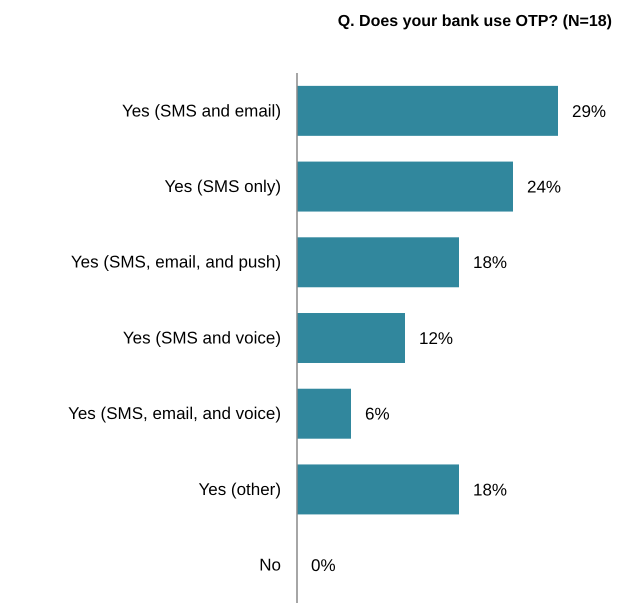 The width and height of the screenshot is (618, 603). Describe the element at coordinates (589, 111) in the screenshot. I see `data-label: 29%` at that location.